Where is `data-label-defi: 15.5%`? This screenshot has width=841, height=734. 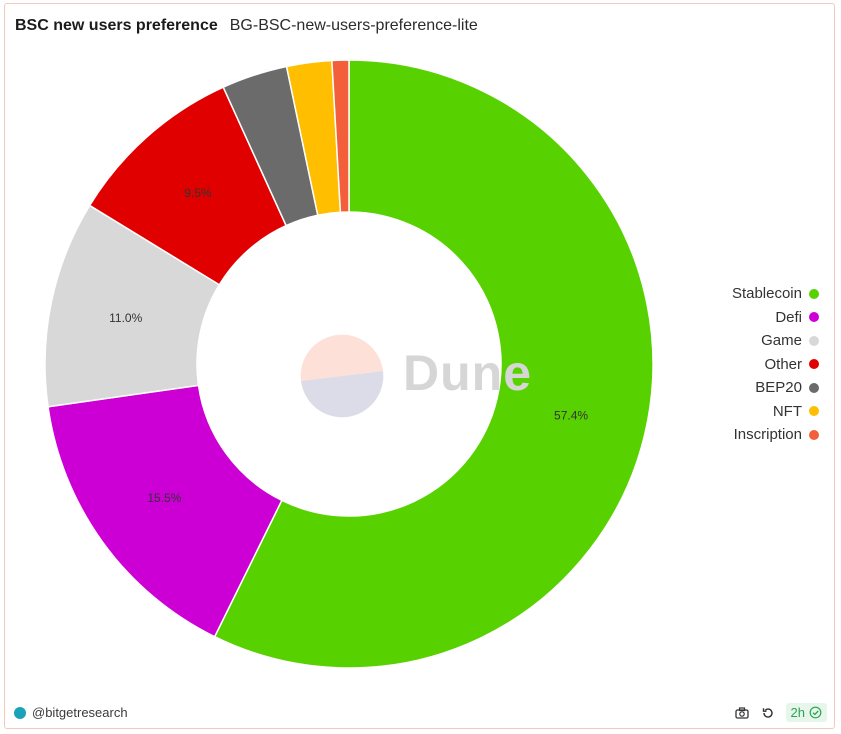
data-label-defi: 15.5% is located at coordinates (164, 498).